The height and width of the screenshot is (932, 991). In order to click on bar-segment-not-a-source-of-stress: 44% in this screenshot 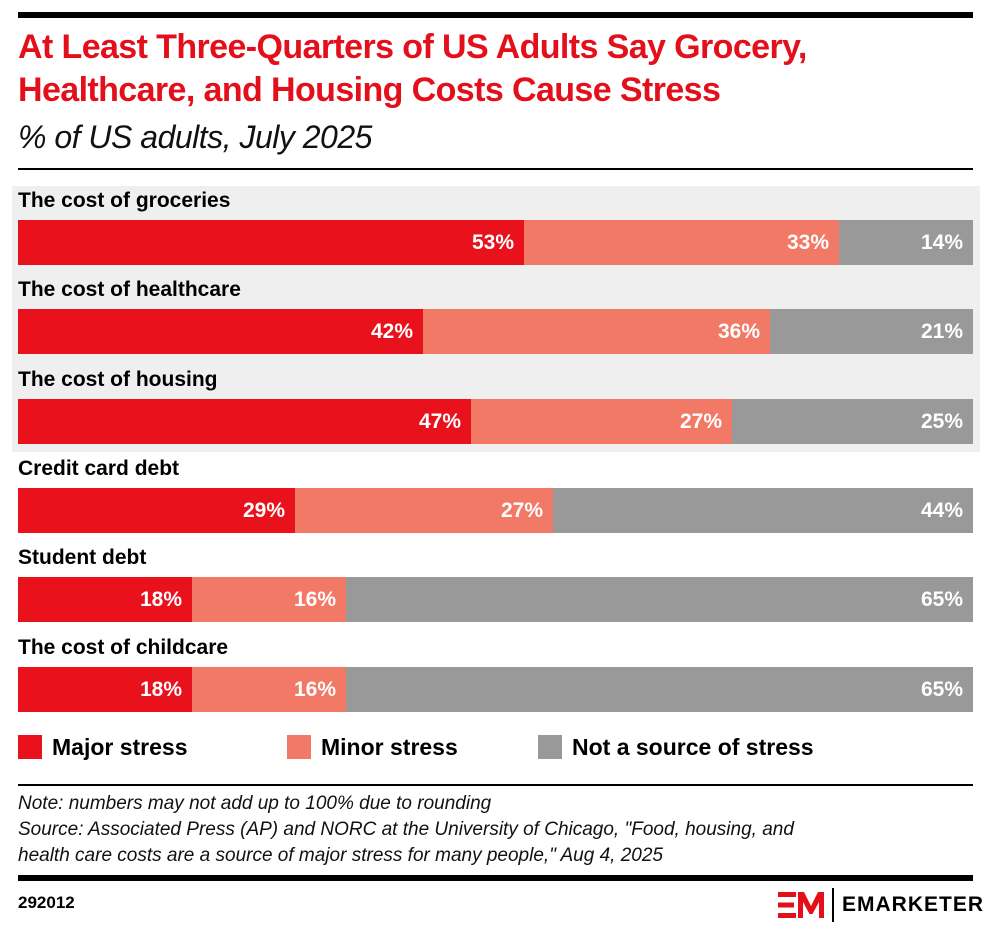, I will do `click(763, 510)`.